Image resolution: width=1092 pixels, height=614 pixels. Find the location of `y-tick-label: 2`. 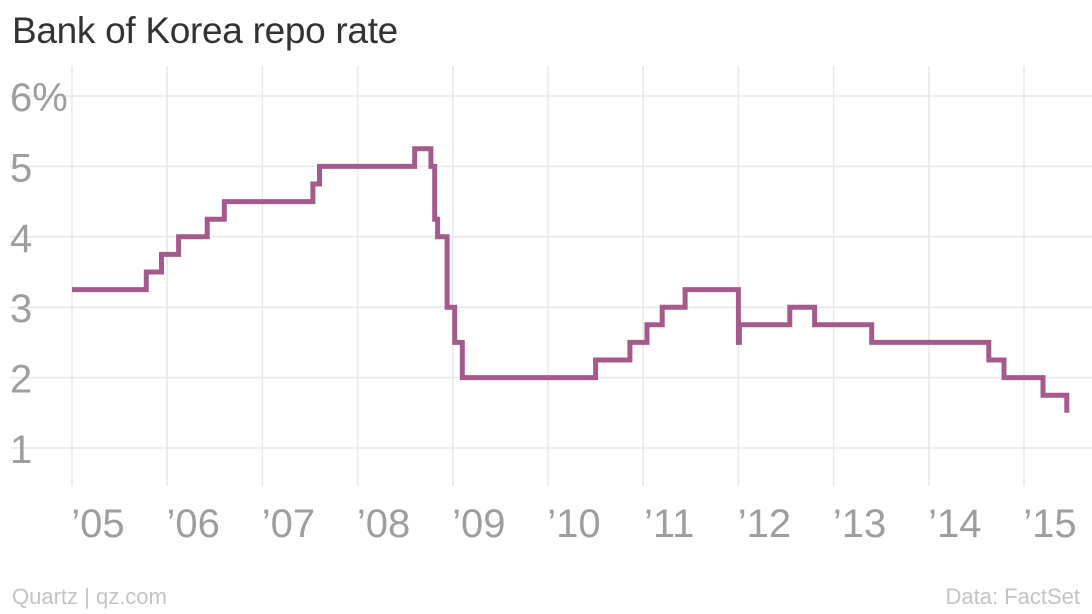

y-tick-label: 2 is located at coordinates (21, 380).